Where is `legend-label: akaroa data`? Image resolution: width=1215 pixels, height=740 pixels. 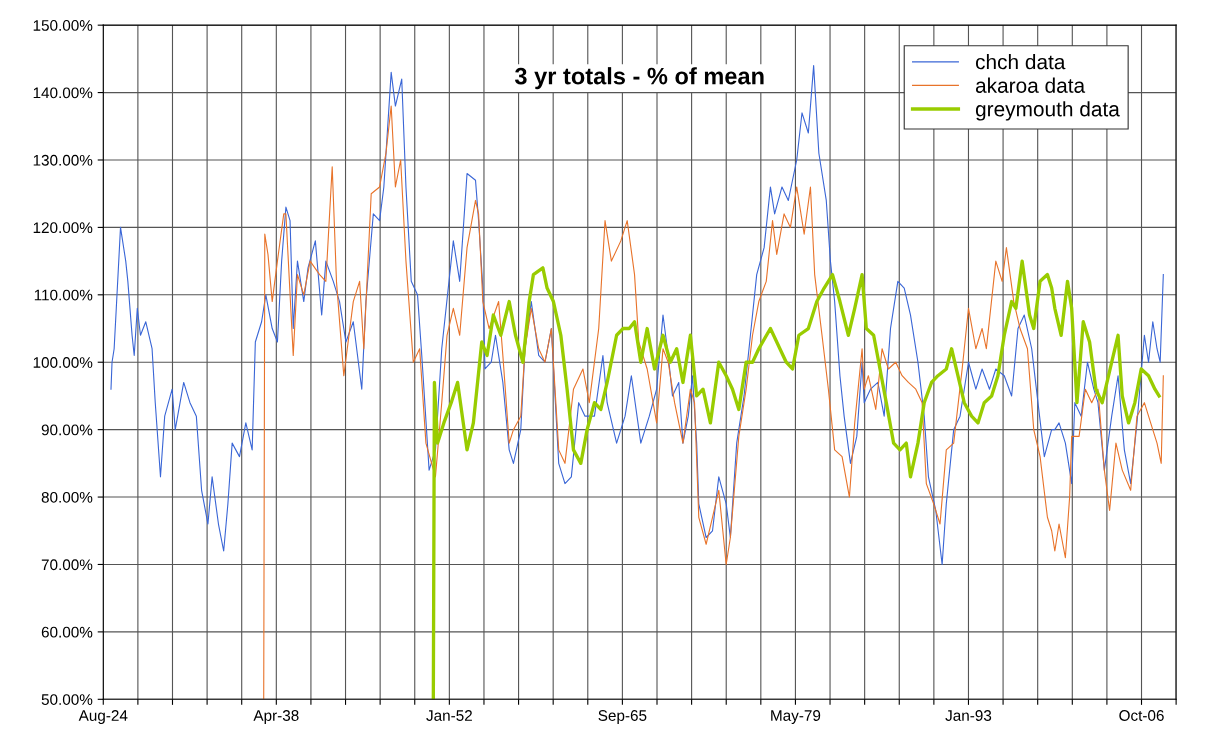
legend-label: akaroa data is located at coordinates (1030, 85).